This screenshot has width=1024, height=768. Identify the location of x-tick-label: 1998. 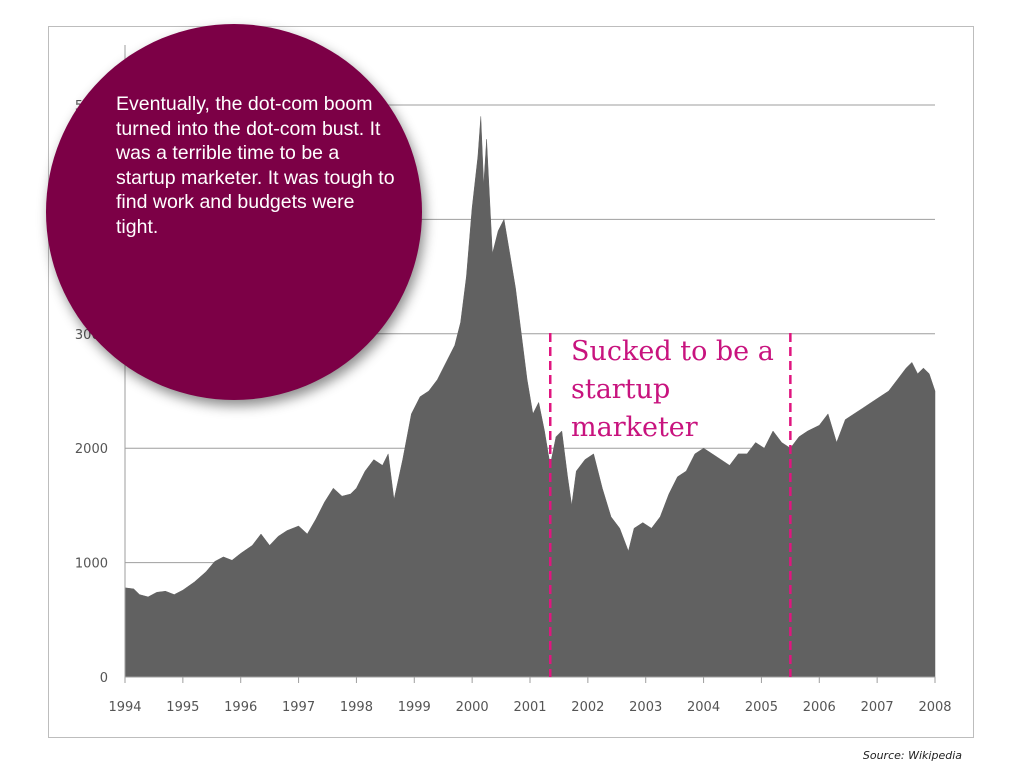
(356, 707).